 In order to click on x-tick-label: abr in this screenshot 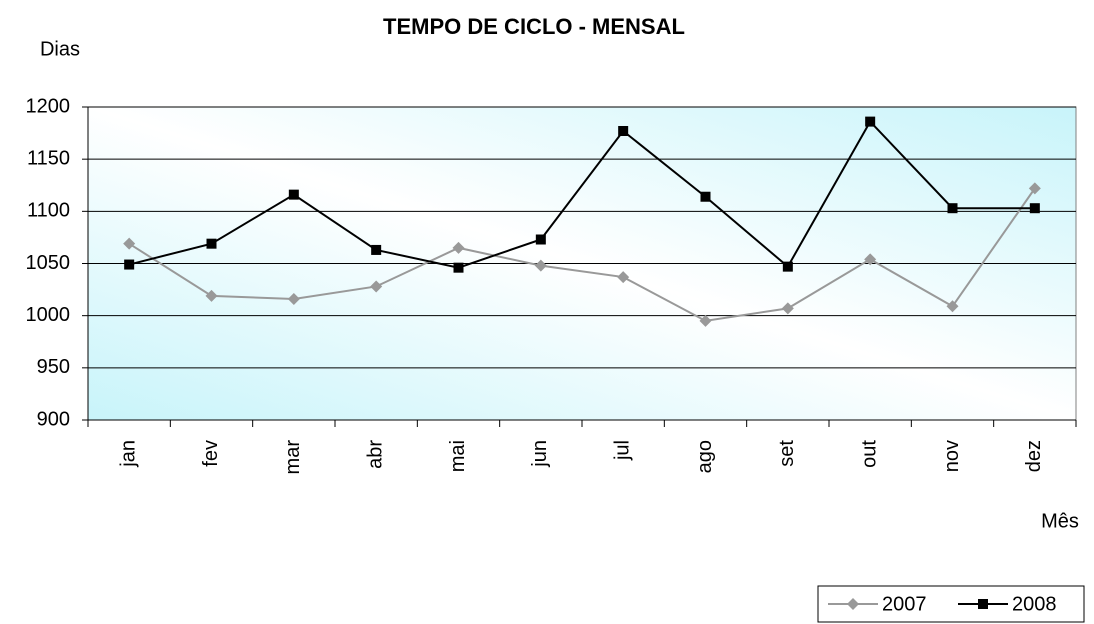, I will do `click(375, 454)`.